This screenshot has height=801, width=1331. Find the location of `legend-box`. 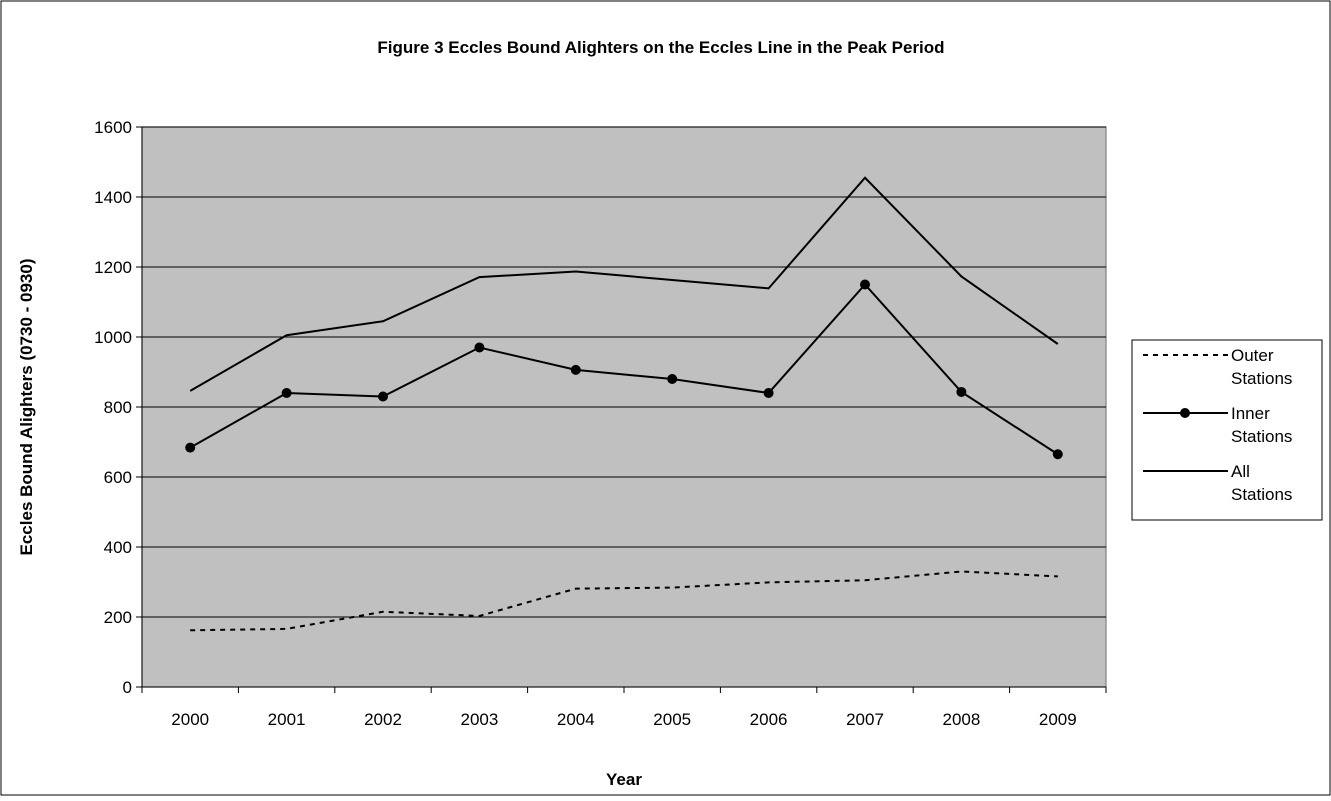

legend-box is located at coordinates (1227, 430).